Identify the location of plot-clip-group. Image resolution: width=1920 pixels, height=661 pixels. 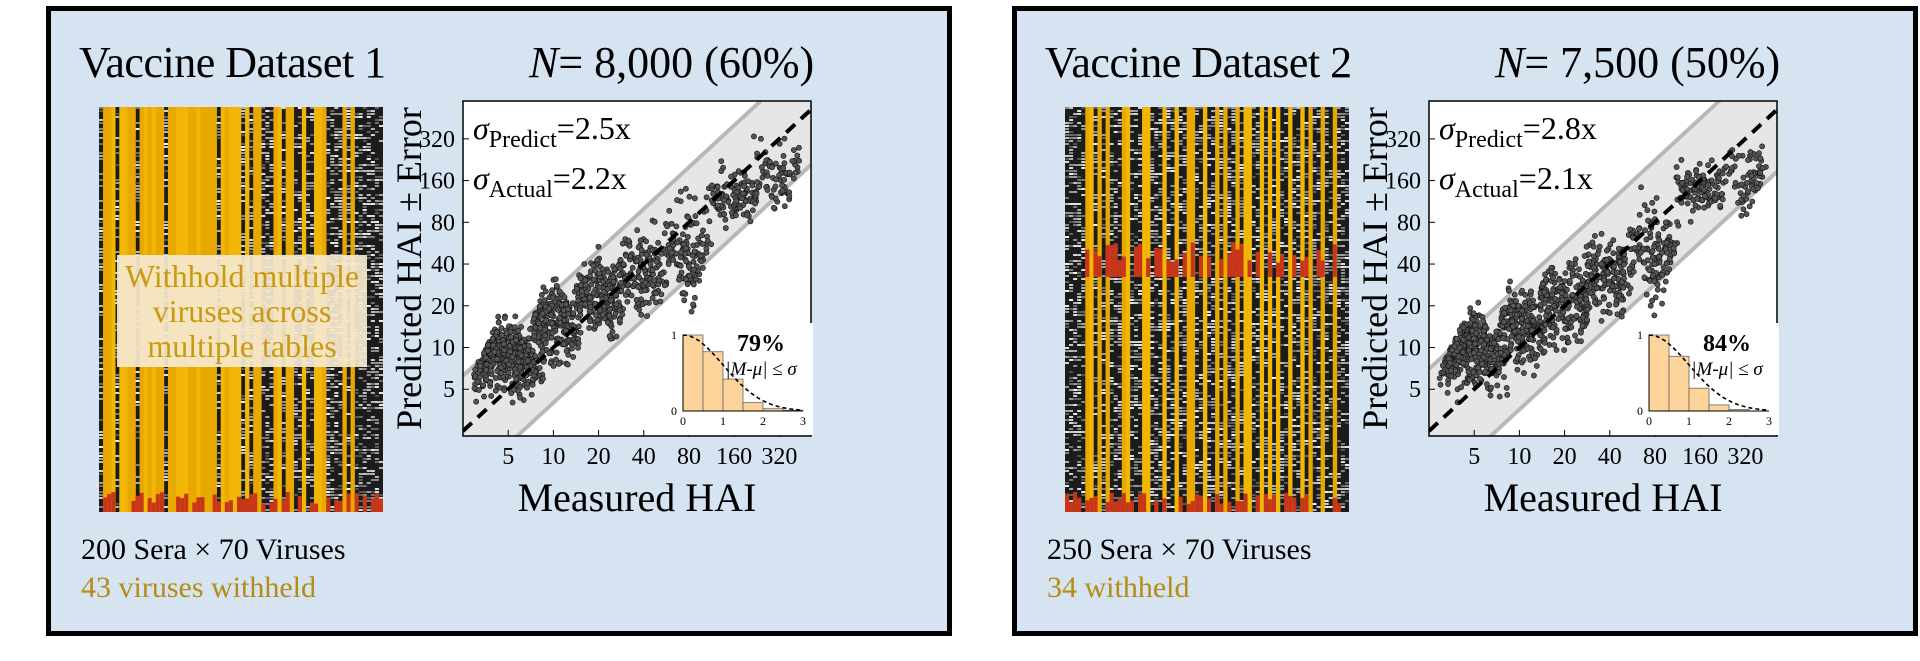
(1603, 268).